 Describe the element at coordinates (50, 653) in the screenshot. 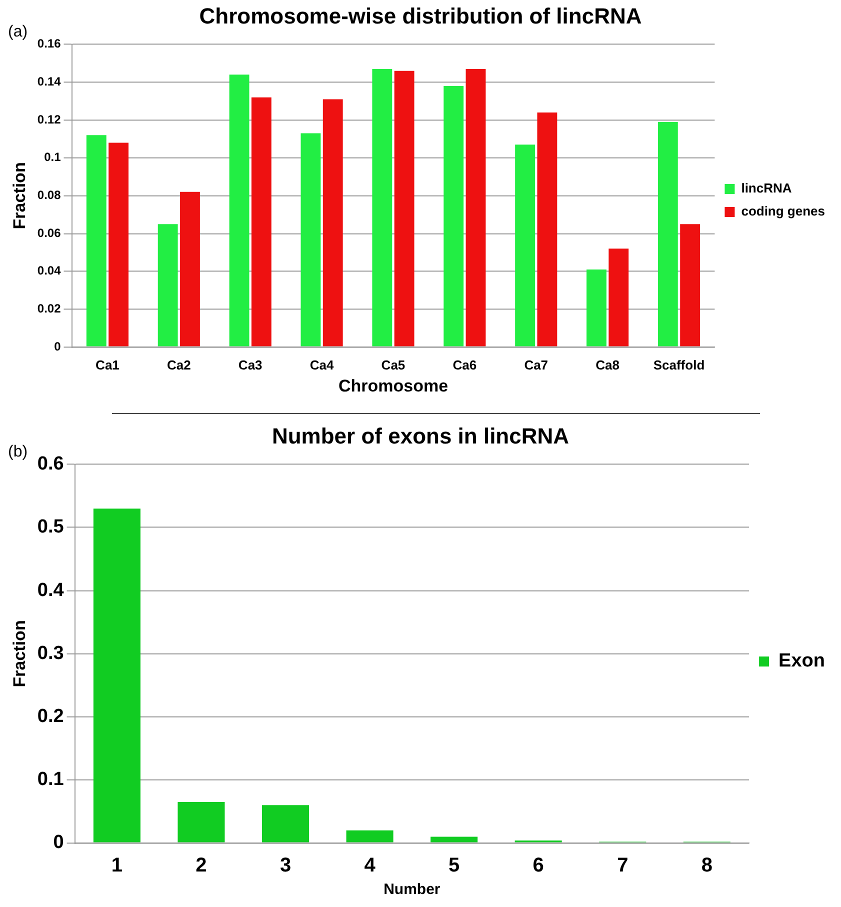

I see `y-tick-label: 0.3` at that location.